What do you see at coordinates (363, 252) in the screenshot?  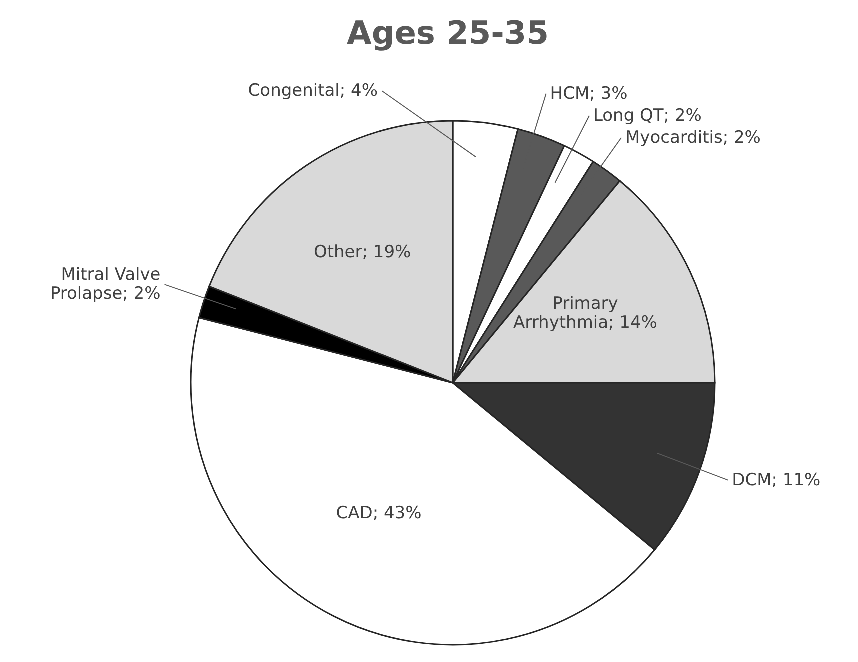 I see `slice-label: Other; 19%` at bounding box center [363, 252].